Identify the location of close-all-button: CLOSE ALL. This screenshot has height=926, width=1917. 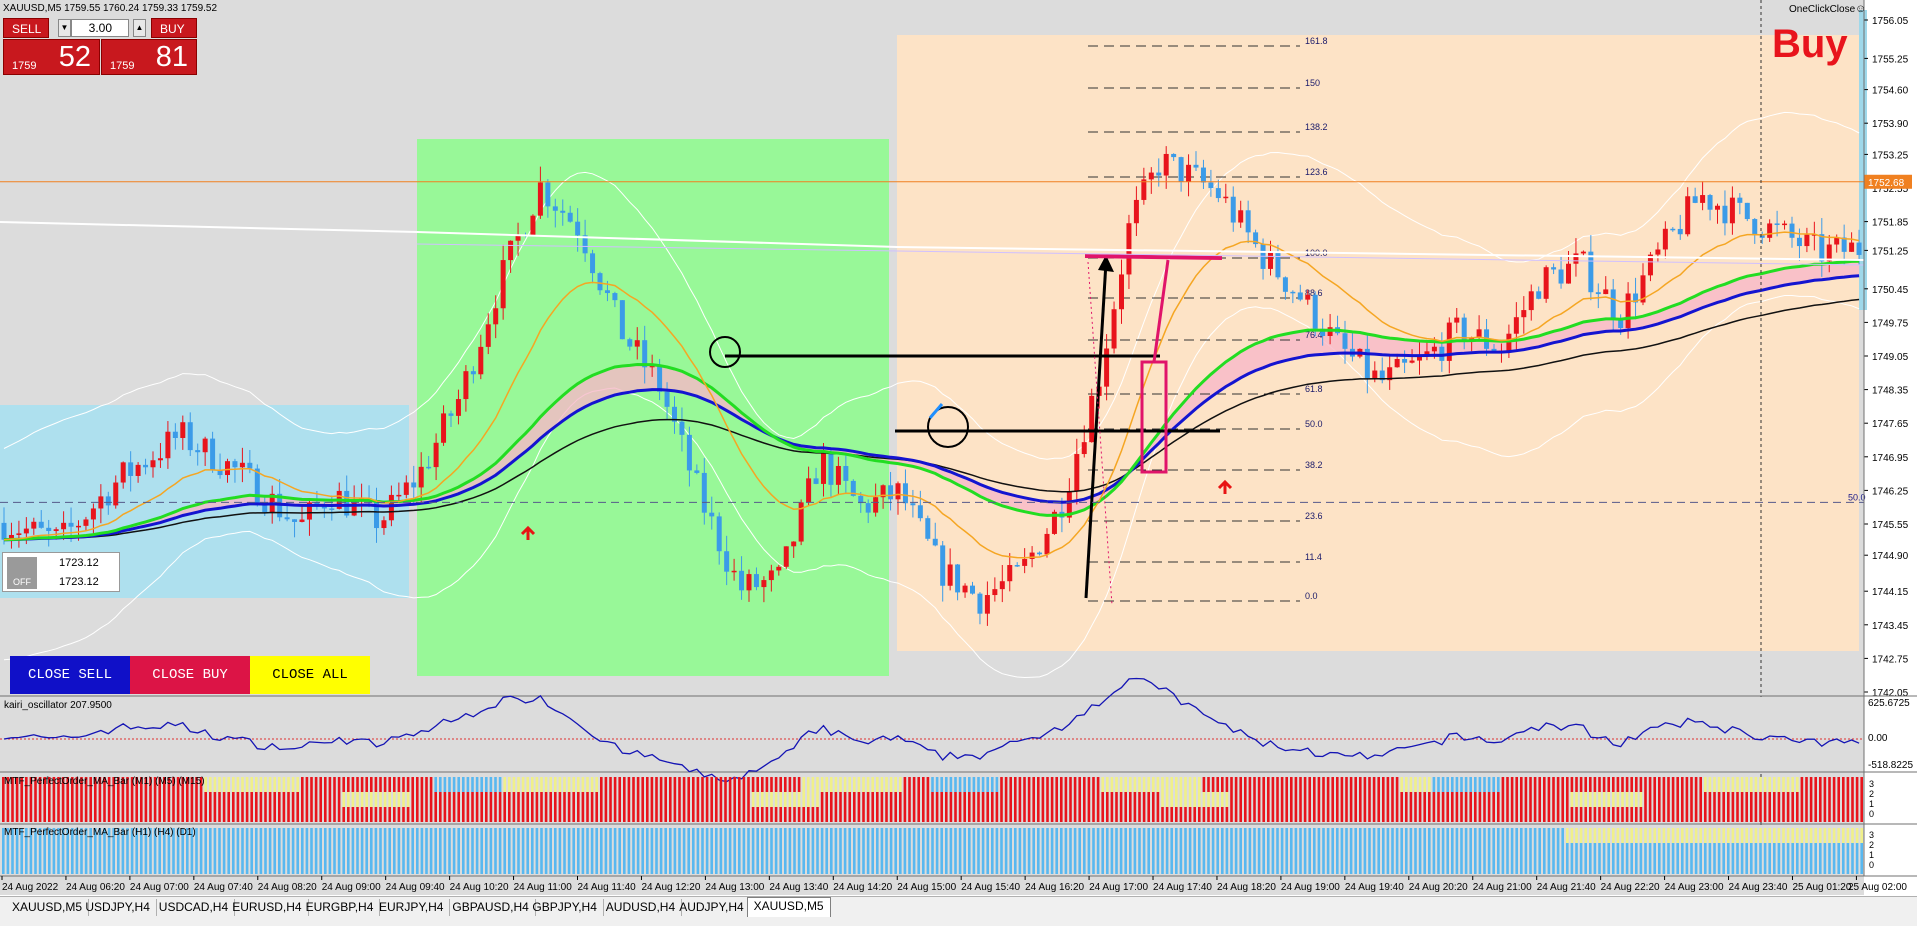
(310, 675).